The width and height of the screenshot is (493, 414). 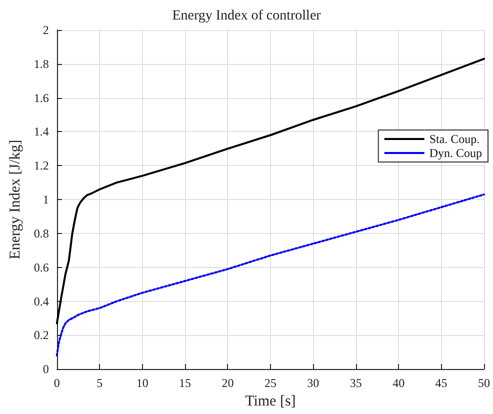 I want to click on y-tick-label: 0.4, so click(x=41, y=301).